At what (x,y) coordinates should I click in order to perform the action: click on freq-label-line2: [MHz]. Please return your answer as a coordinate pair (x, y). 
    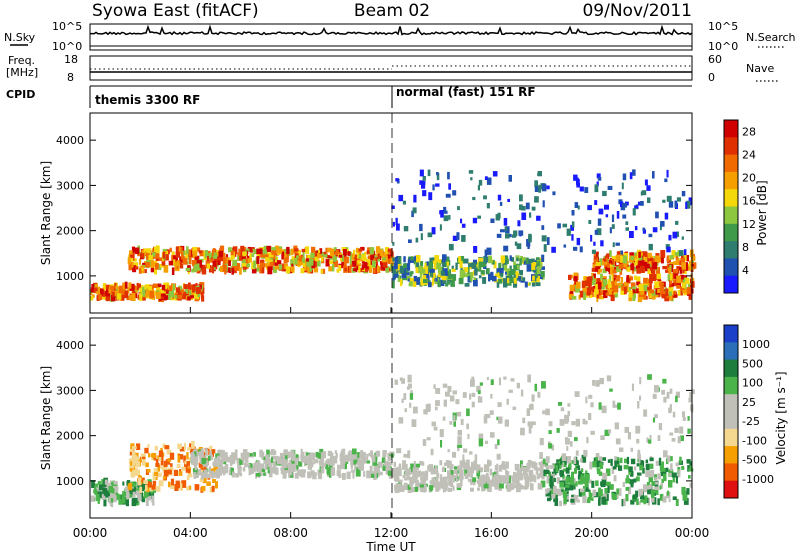
    Looking at the image, I should click on (22, 72).